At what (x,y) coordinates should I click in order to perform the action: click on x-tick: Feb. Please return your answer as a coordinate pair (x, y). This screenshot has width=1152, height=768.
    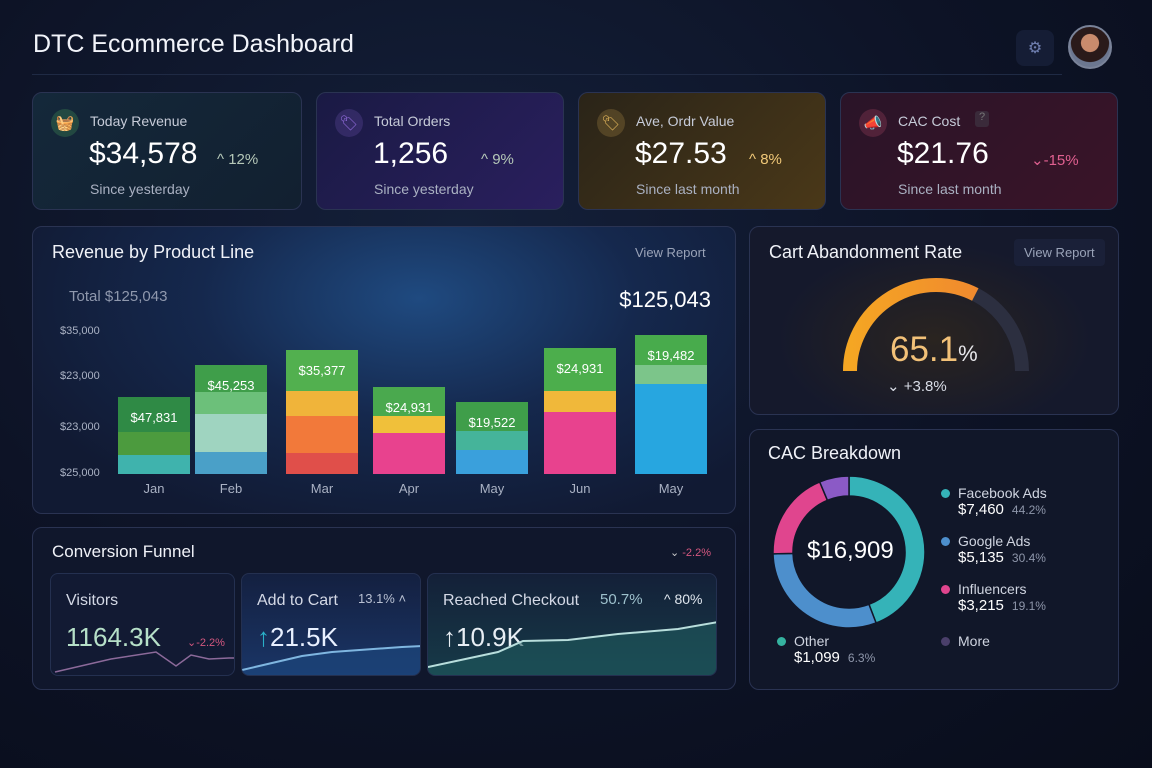
    Looking at the image, I should click on (231, 488).